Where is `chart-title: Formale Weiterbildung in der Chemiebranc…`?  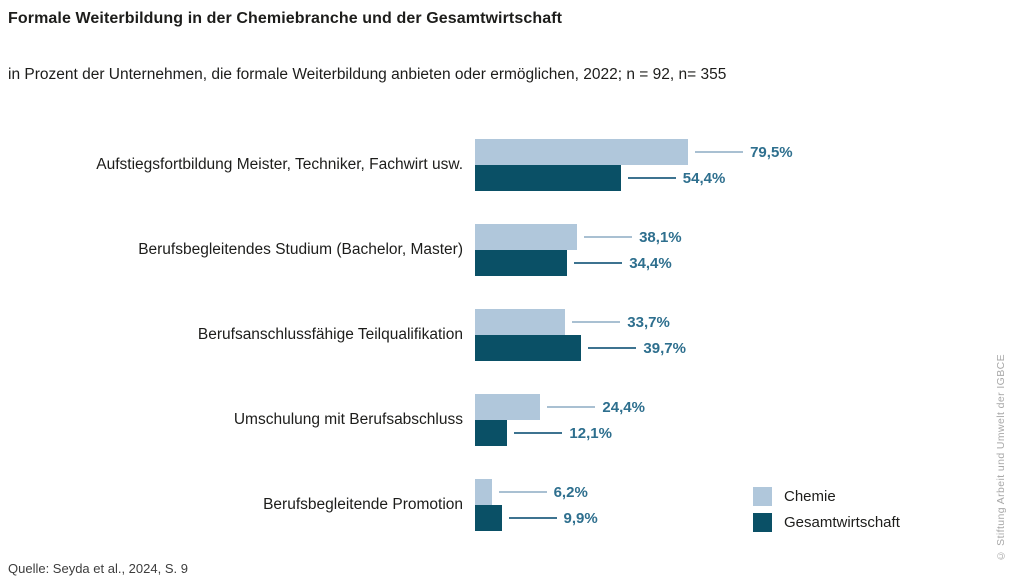
chart-title: Formale Weiterbildung in der Chemiebranc… is located at coordinates (285, 18).